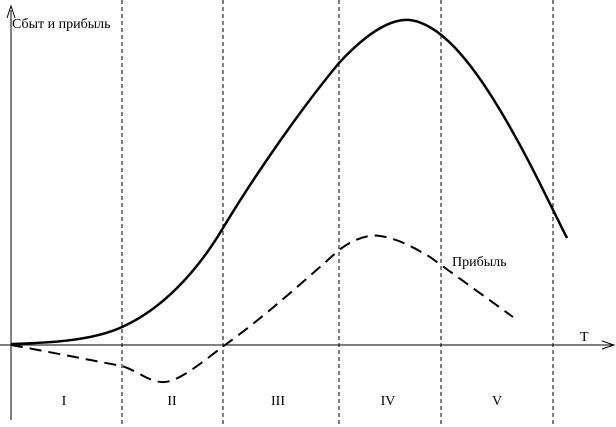 The width and height of the screenshot is (616, 427). Describe the element at coordinates (172, 401) in the screenshot. I see `stage-label: II` at that location.